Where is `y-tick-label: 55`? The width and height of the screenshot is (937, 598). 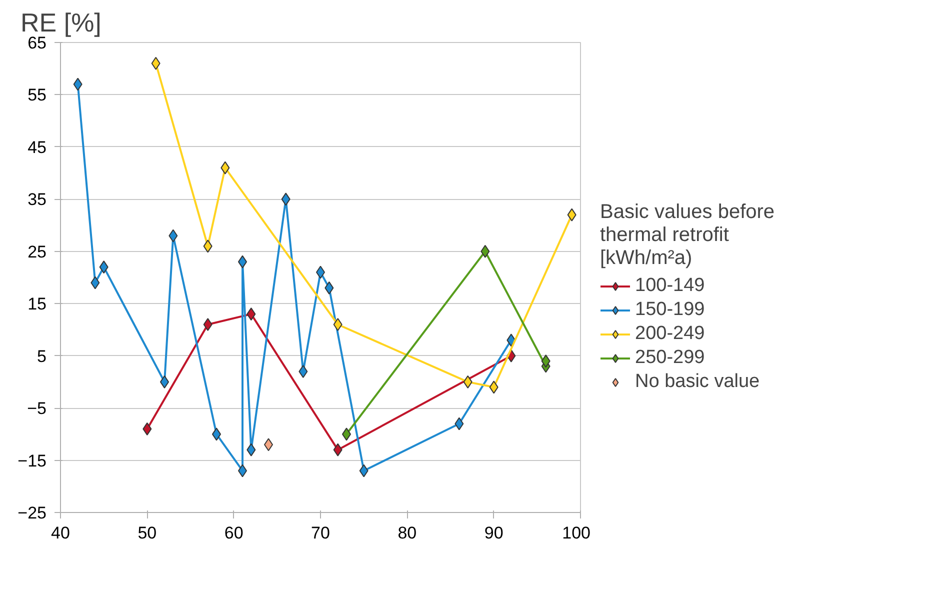
y-tick-label: 55 is located at coordinates (37, 95).